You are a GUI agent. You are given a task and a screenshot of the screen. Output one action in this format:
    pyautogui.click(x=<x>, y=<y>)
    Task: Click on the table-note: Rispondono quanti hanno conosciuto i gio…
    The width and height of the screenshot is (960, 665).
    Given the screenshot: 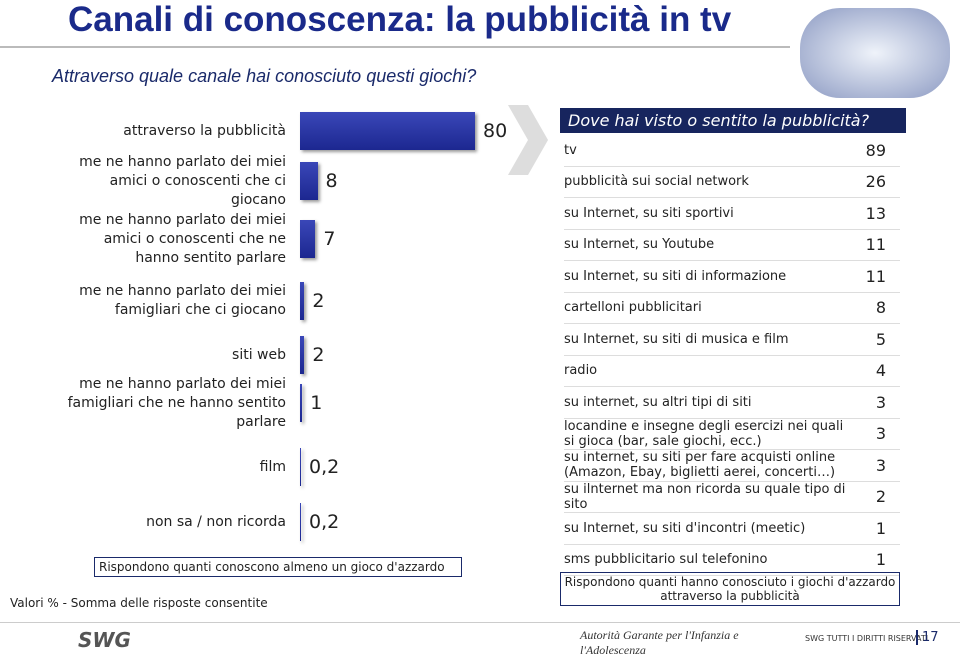 What is the action you would take?
    pyautogui.click(x=730, y=589)
    